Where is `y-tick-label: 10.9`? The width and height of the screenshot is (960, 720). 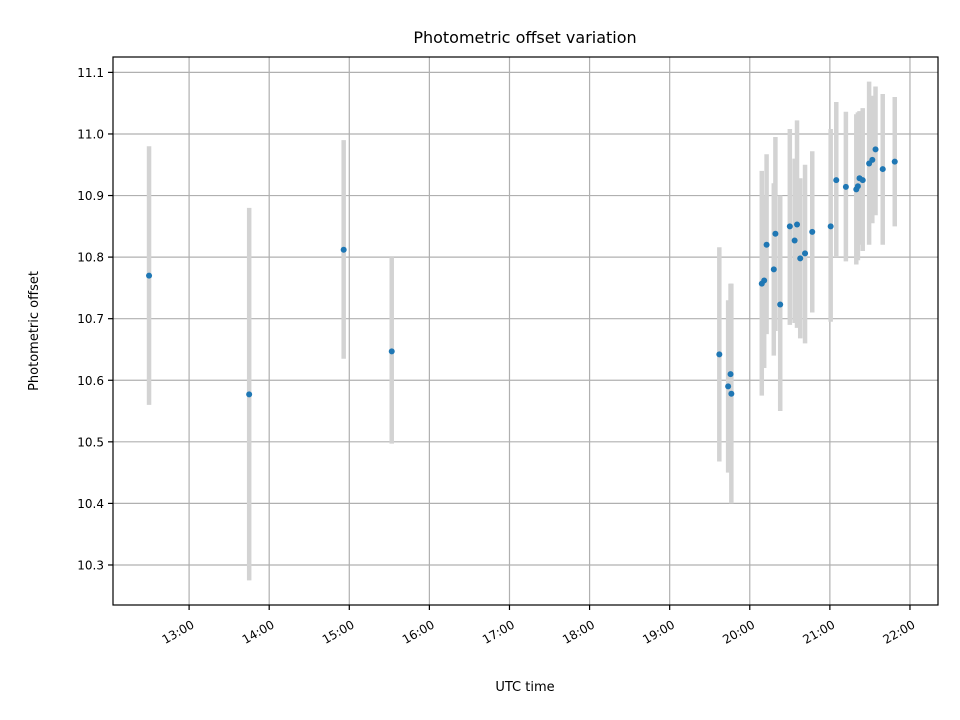
y-tick-label: 10.9 is located at coordinates (90, 196).